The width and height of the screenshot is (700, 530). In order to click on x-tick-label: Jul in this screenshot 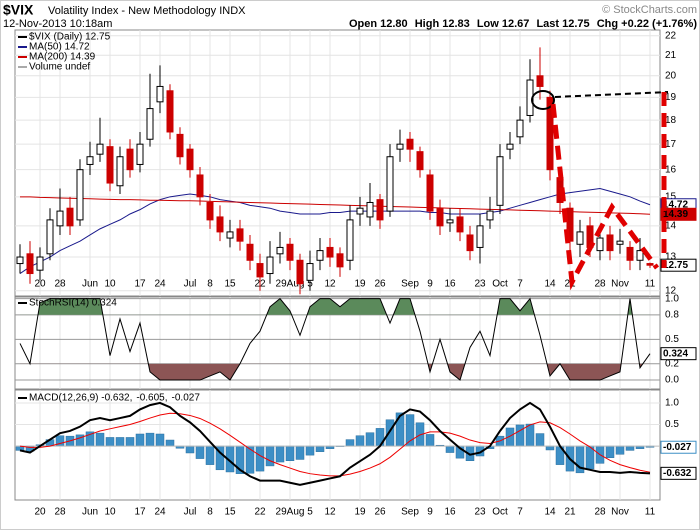, I will do `click(190, 284)`.